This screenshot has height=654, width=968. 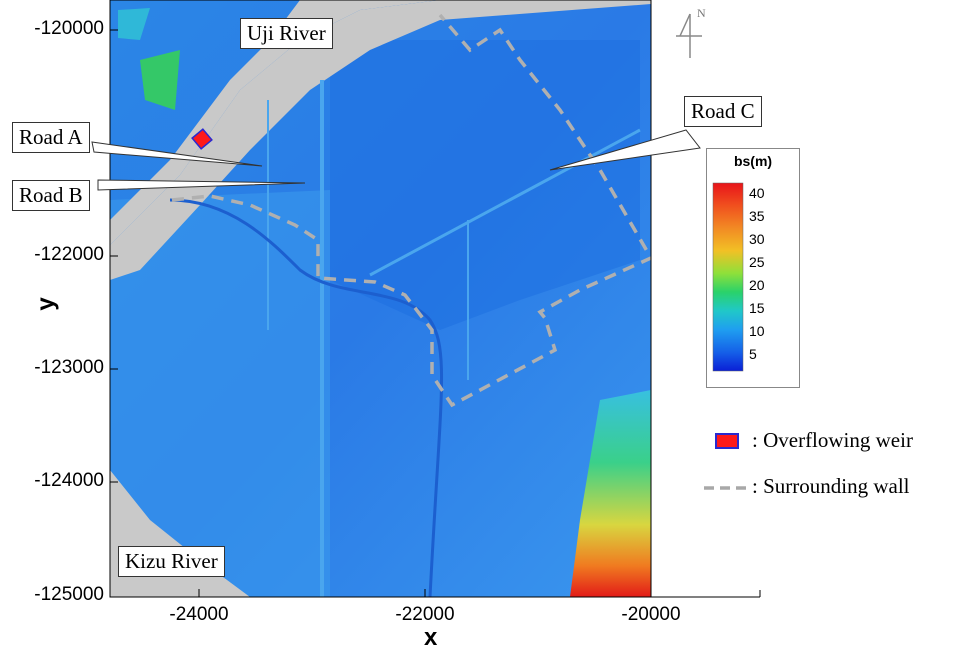 I want to click on y-tick-label: -125000, so click(x=69, y=594).